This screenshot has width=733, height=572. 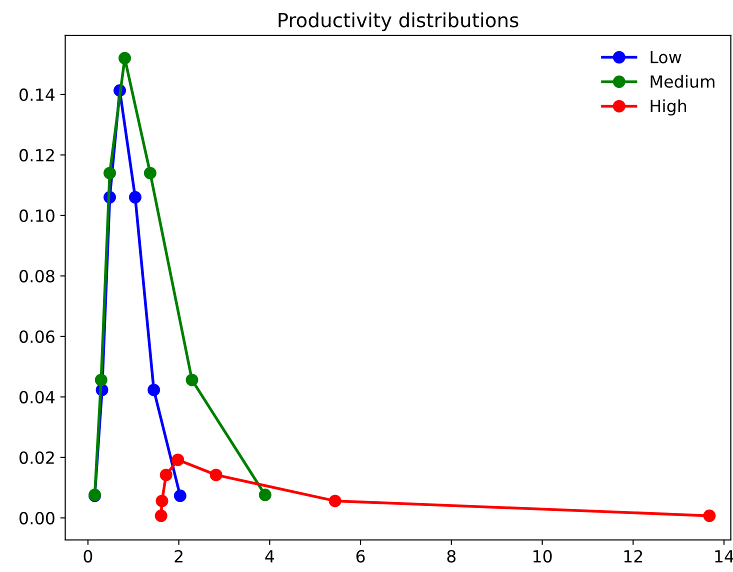 I want to click on legend-label: High, so click(x=668, y=107).